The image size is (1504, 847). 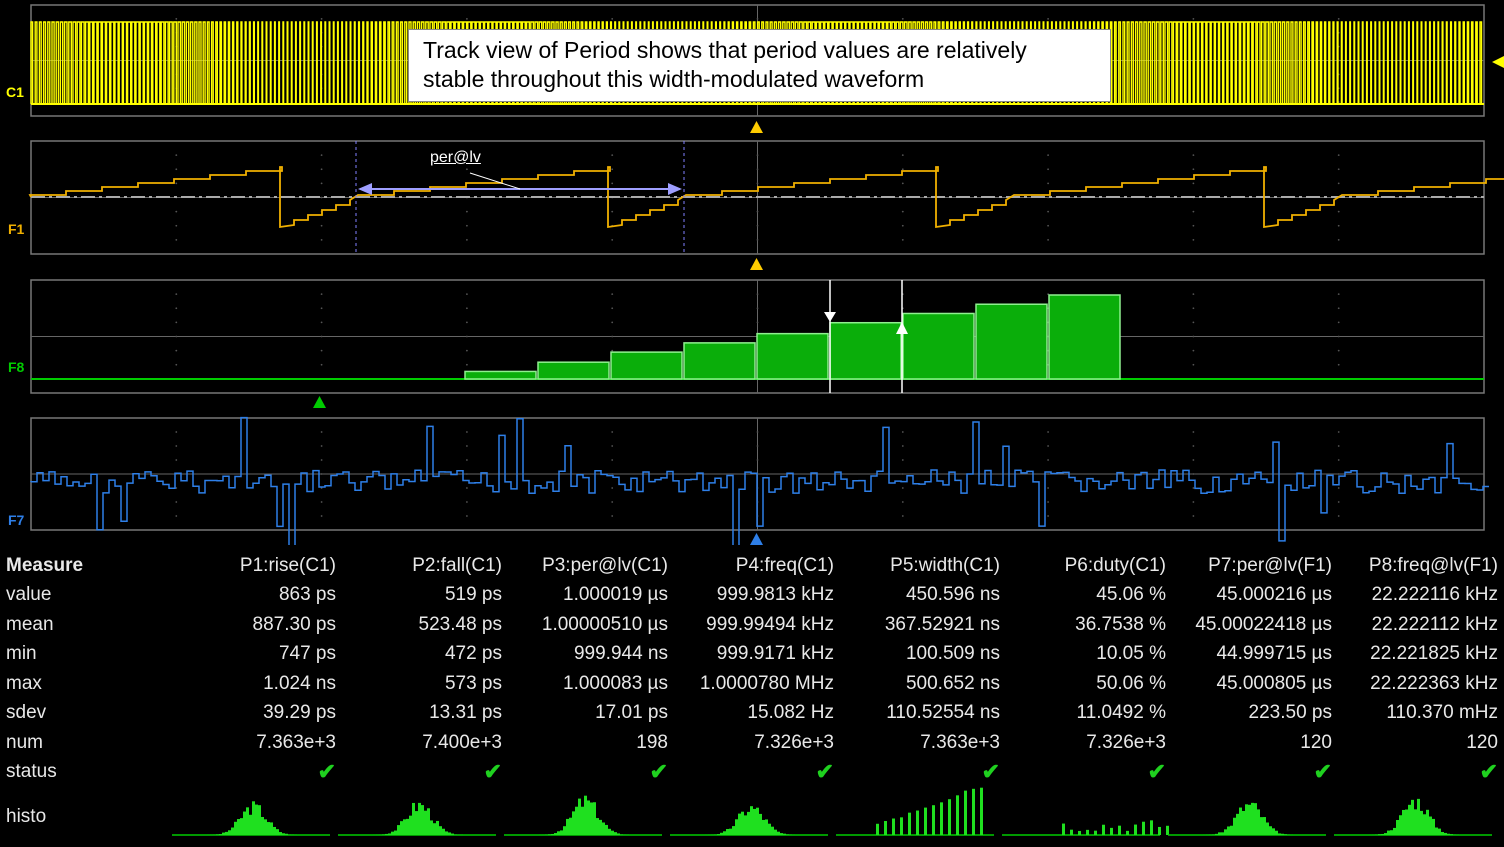 I want to click on param-header: P1:rise(C1), so click(x=287, y=565).